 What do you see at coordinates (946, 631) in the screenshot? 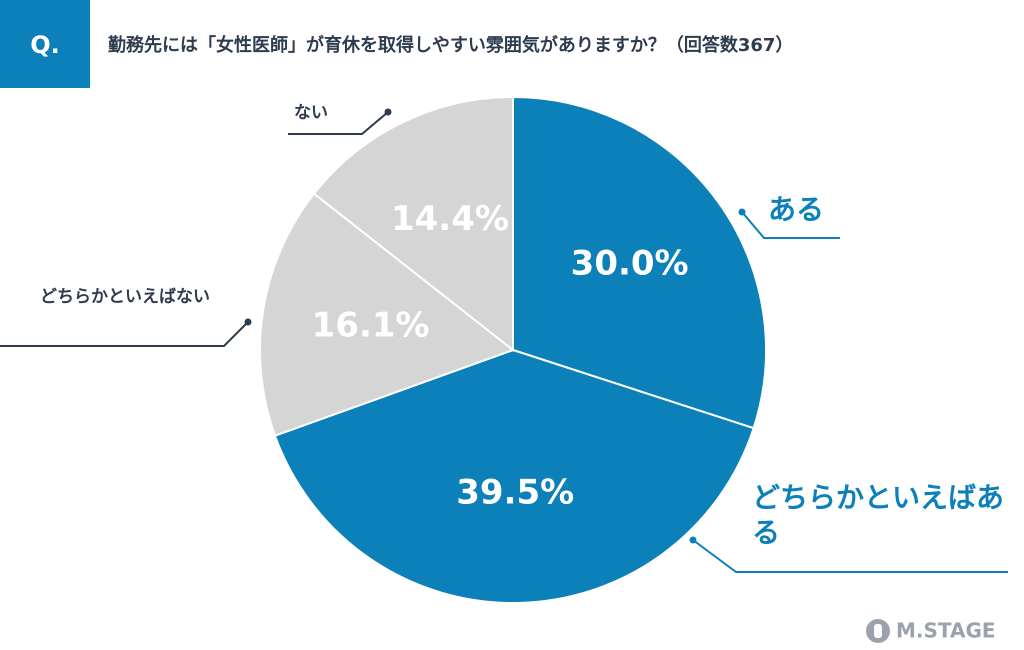
I see `logo: M.STAGE` at bounding box center [946, 631].